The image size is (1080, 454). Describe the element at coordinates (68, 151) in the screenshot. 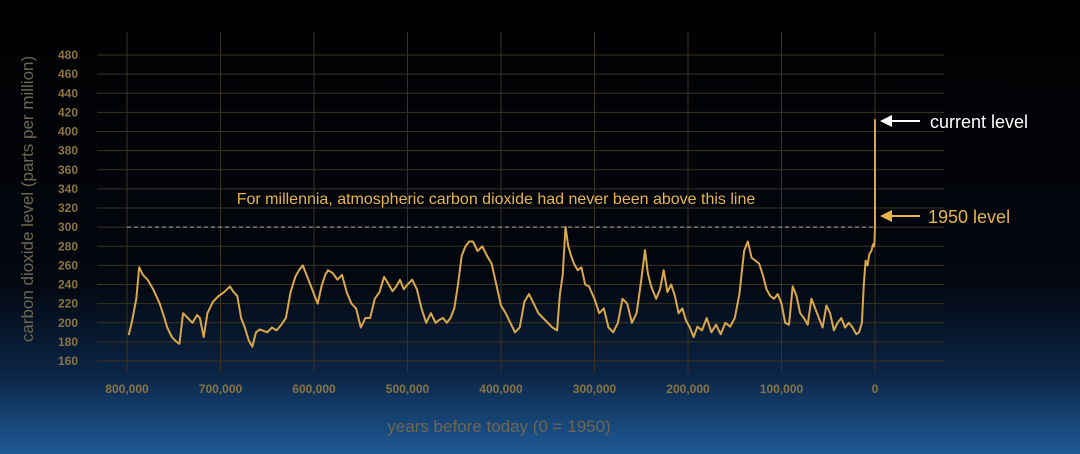

I see `y-tick-label: 380` at that location.